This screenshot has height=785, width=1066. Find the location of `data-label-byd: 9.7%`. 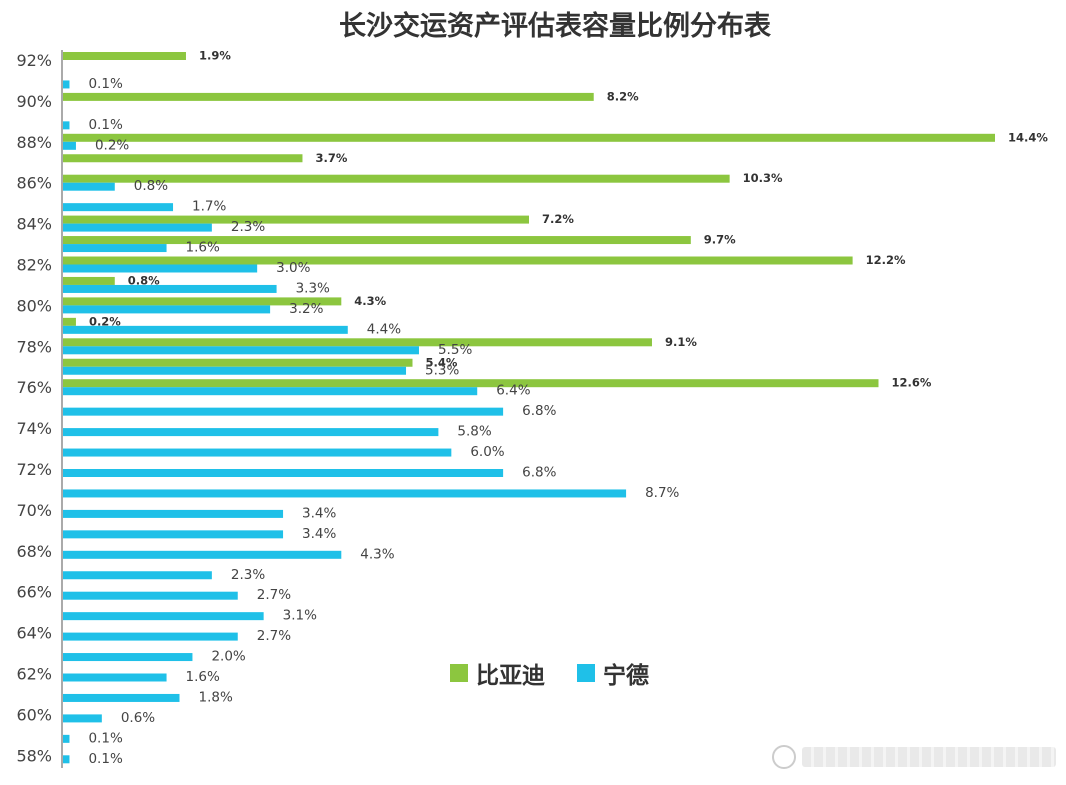

data-label-byd: 9.7% is located at coordinates (720, 240).